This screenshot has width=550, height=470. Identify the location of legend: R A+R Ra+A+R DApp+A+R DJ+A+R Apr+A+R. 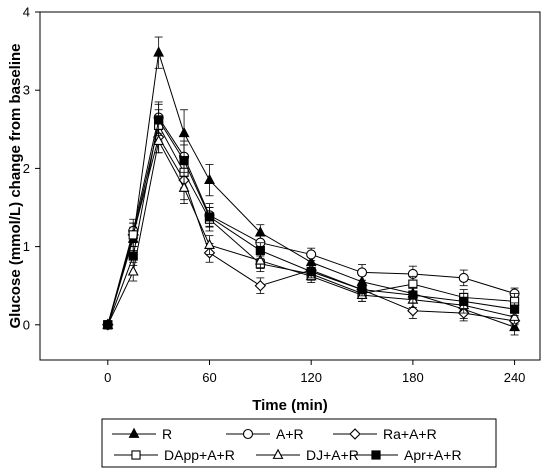
(287, 444).